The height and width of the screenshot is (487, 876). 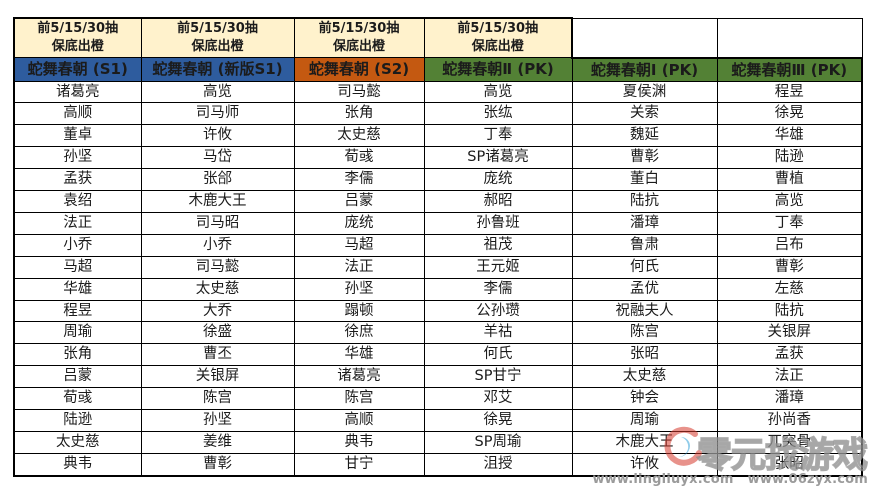 I want to click on table-row: 陆逊 孙坚 高顺 徐晃 周瑜 孙尚香, so click(x=438, y=420).